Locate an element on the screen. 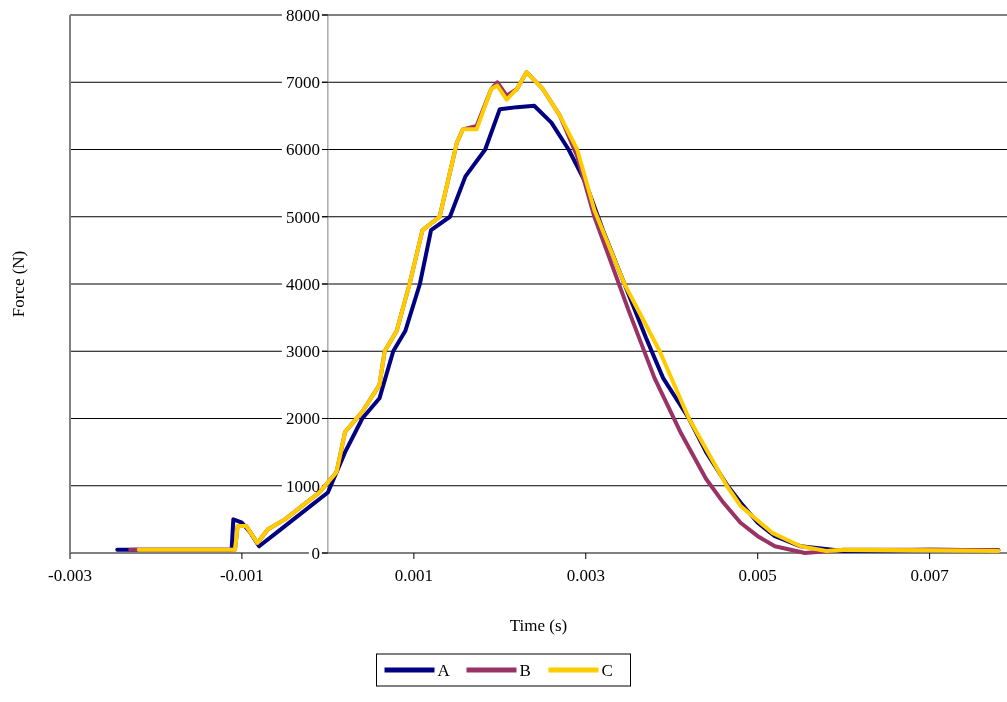 This screenshot has width=1007, height=702. y-tick-label: 8000 is located at coordinates (302, 15).